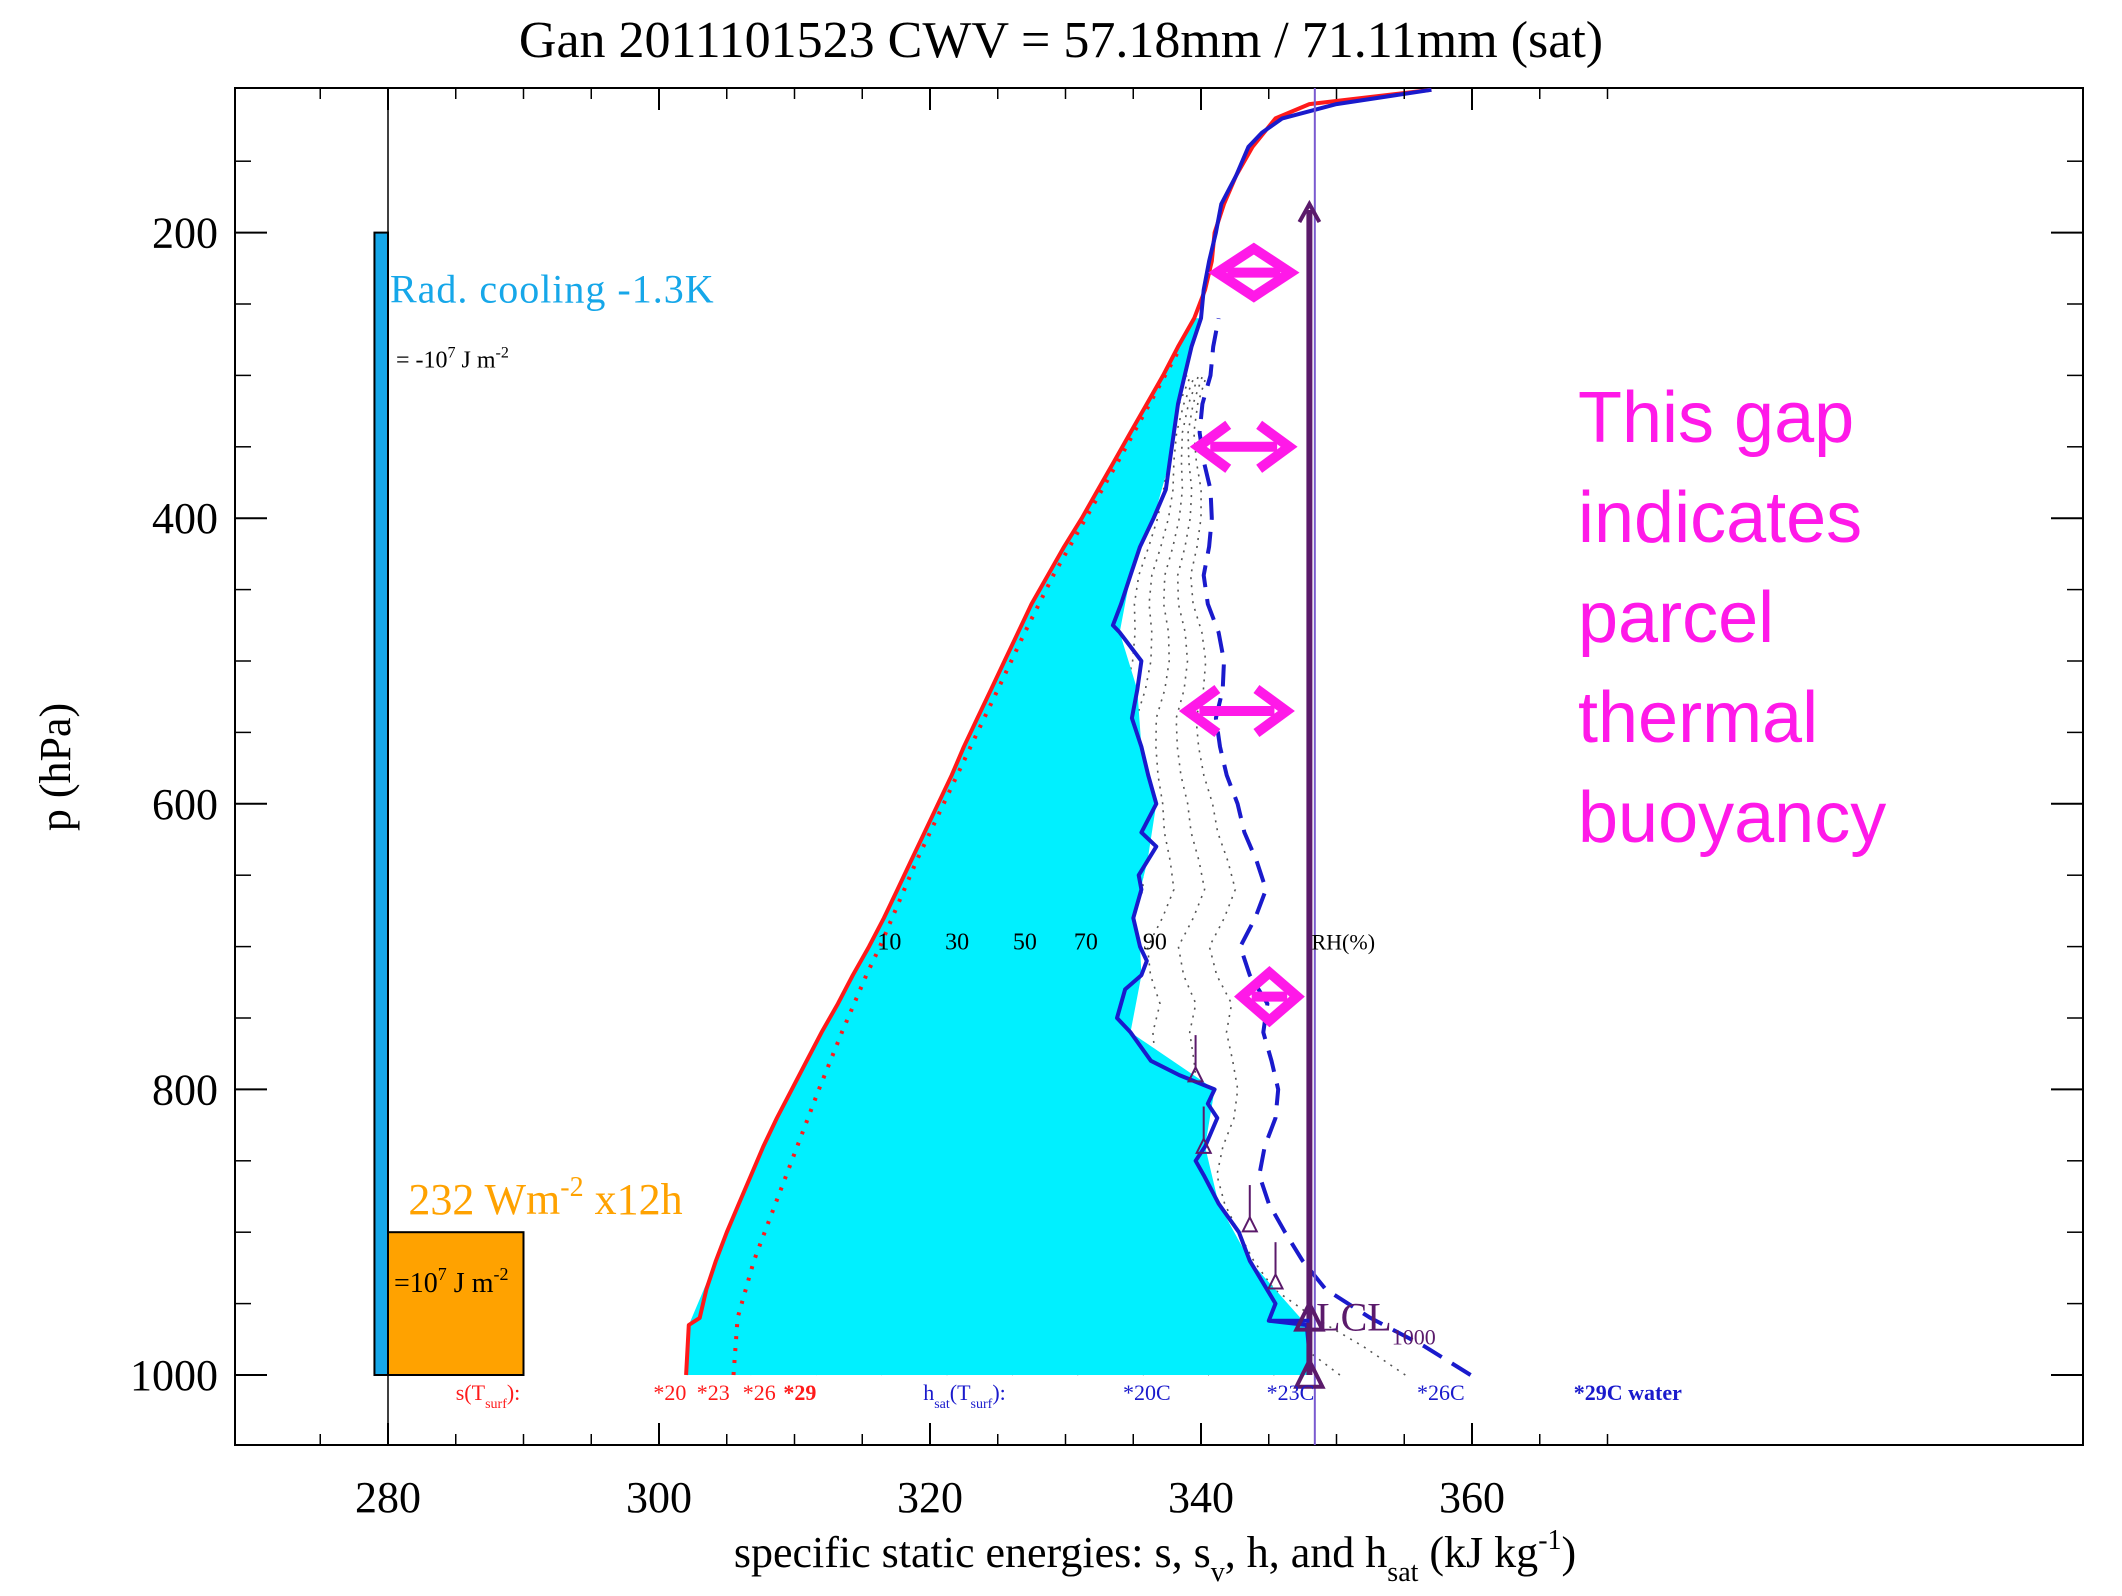 This screenshot has width=2122, height=1596. I want to click on x-tick-label: 300, so click(659, 1497).